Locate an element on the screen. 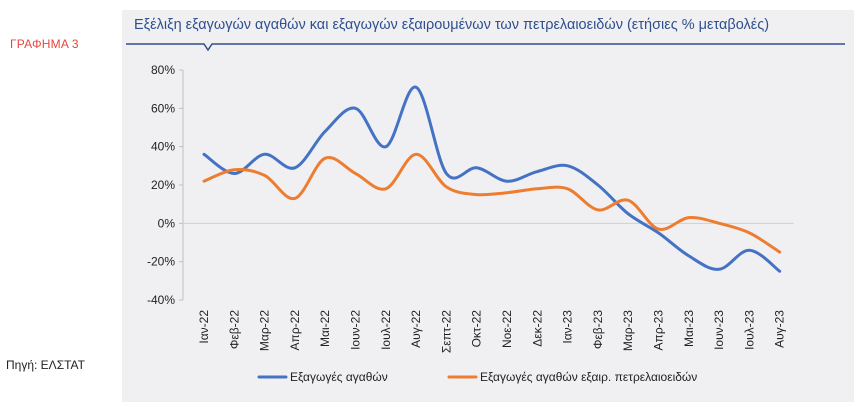 This screenshot has width=858, height=407. x-tick-label: Ιουλ-22 is located at coordinates (386, 330).